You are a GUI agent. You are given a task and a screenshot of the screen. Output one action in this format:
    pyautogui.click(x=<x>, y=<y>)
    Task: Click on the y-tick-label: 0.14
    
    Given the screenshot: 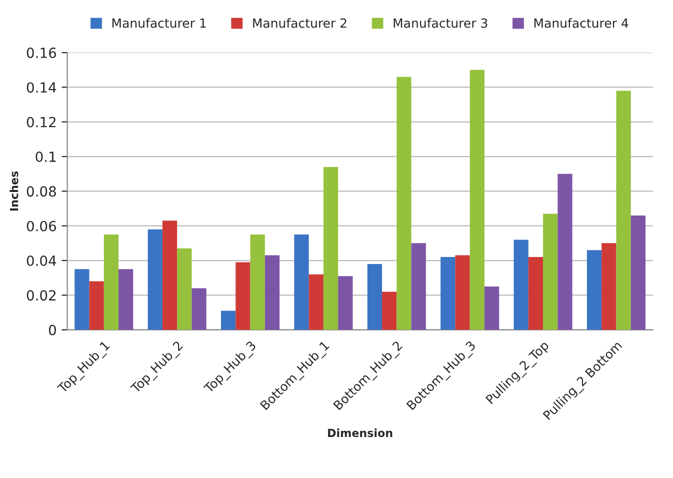 What is the action you would take?
    pyautogui.click(x=41, y=87)
    